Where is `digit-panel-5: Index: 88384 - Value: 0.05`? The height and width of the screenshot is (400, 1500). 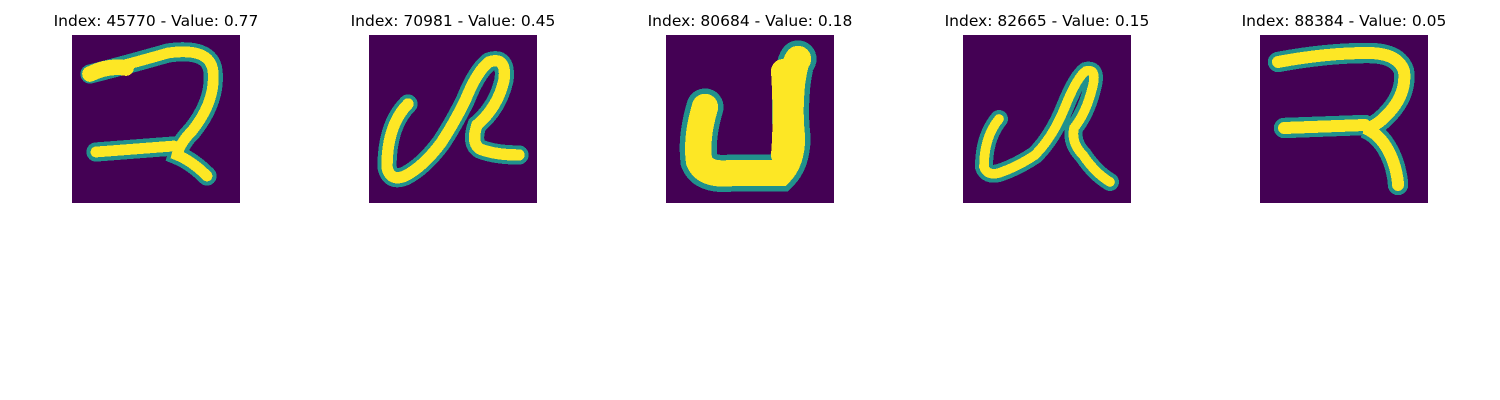
digit-panel-5: Index: 88384 - Value: 0.05 is located at coordinates (1344, 110).